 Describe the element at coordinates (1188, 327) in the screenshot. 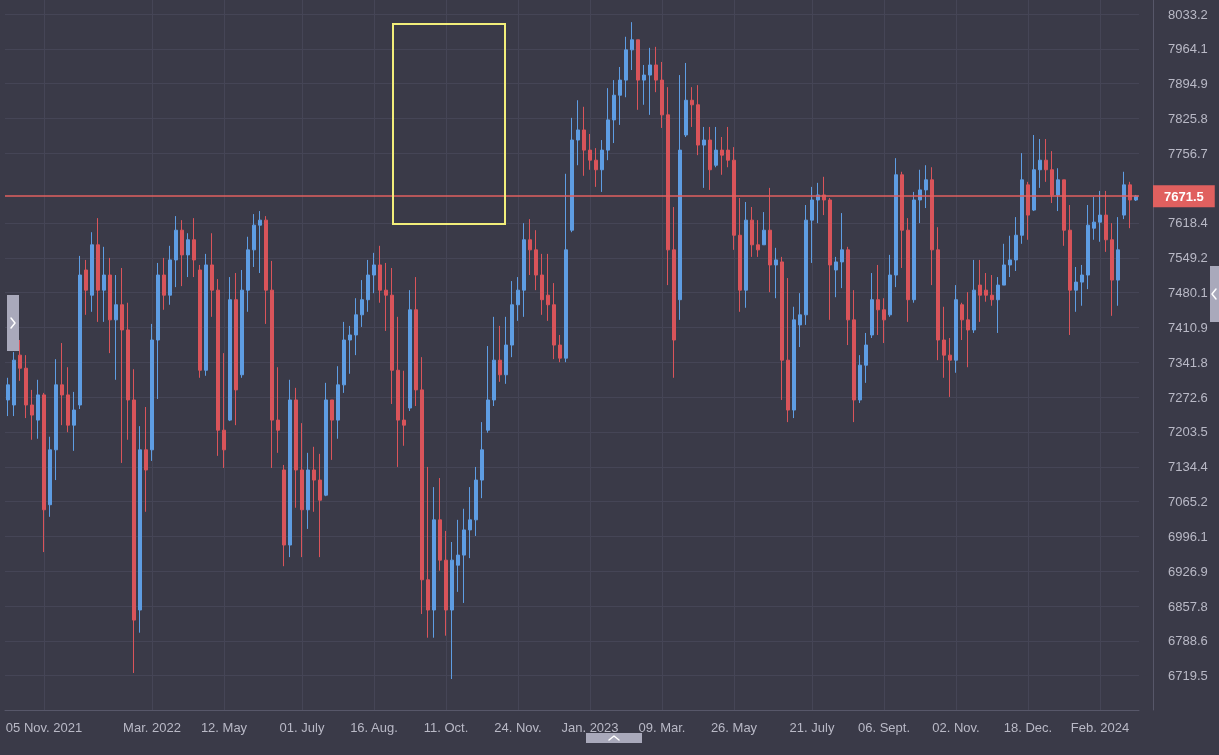

I see `y-tick-label: 7410.9` at that location.